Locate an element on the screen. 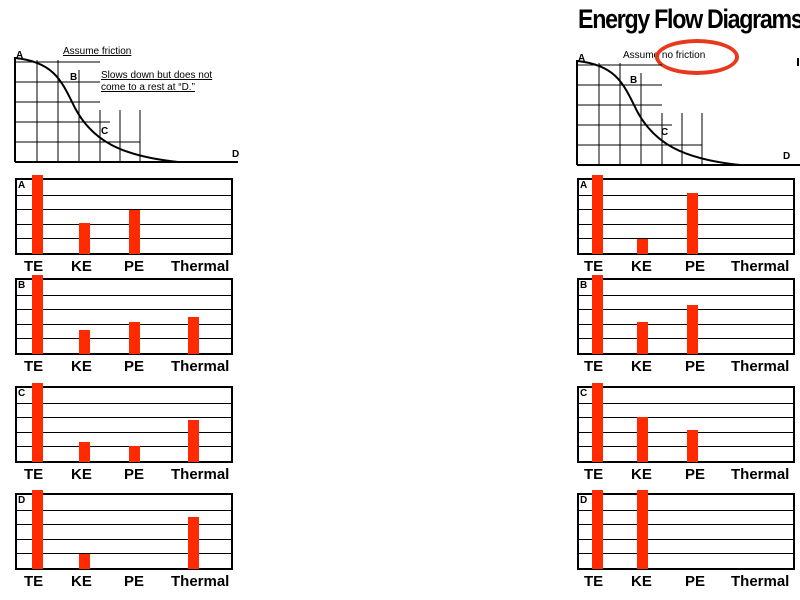 The height and width of the screenshot is (600, 800). right-point-c-label: C is located at coordinates (665, 132).